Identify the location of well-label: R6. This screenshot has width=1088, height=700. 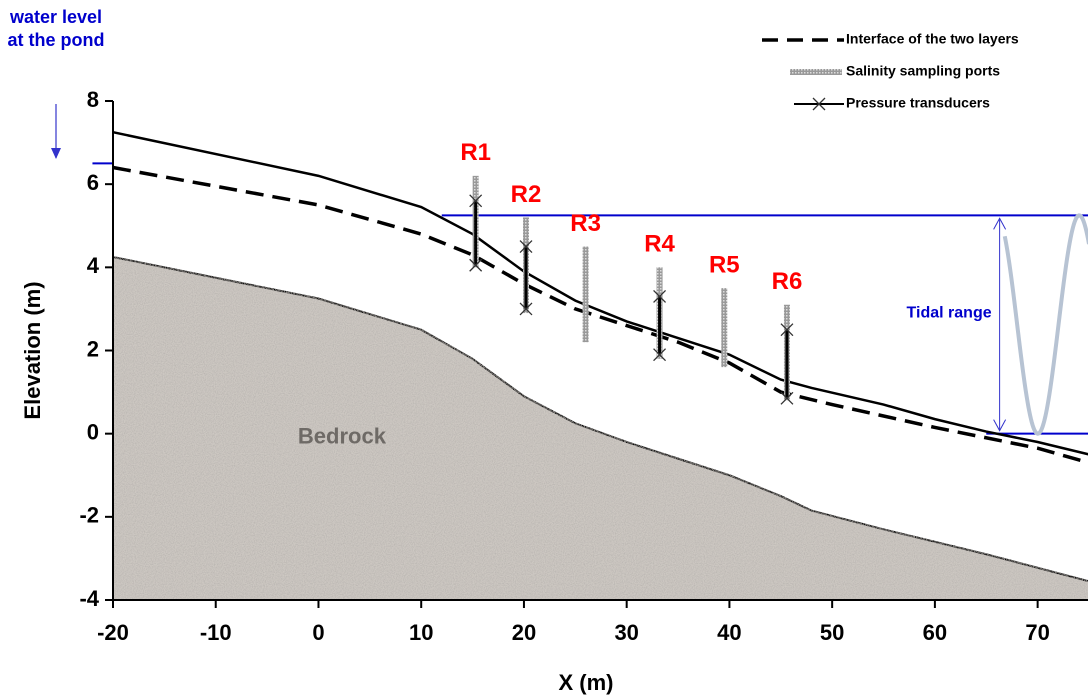
(787, 281).